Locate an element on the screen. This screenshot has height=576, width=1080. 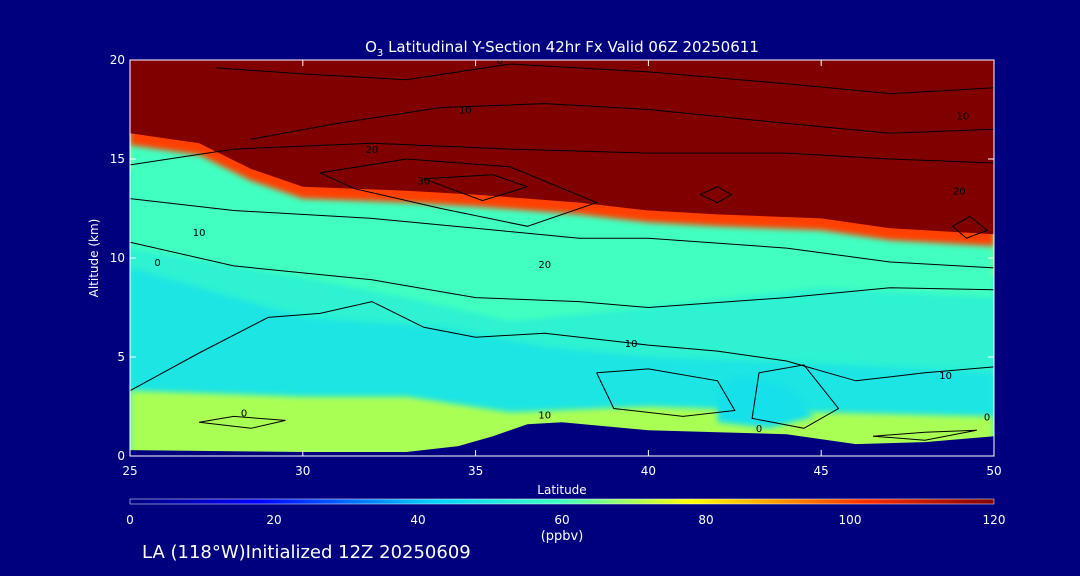
y-tick-label: 20 is located at coordinates (117, 60).